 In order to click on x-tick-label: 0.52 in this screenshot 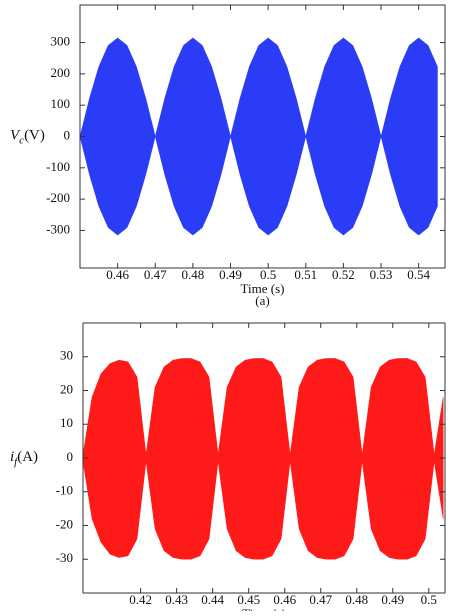, I will do `click(343, 274)`.